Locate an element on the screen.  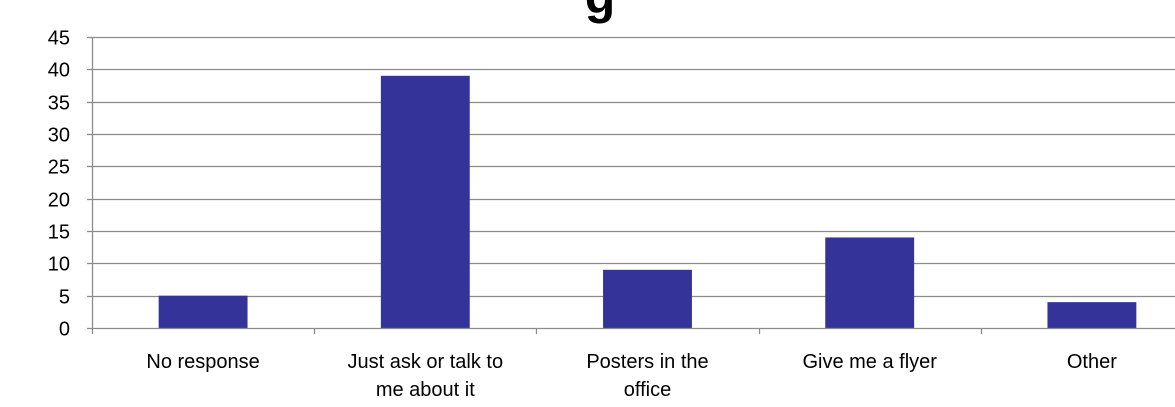
x-tick-label: Give me a flyer is located at coordinates (869, 362).